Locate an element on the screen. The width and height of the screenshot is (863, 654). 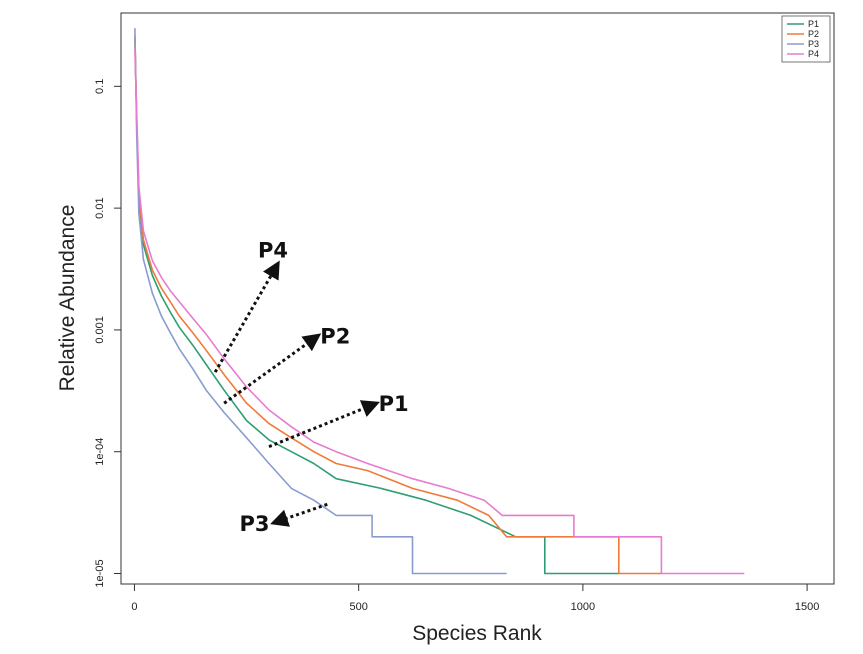
x-tick-label: 1000 is located at coordinates (583, 607).